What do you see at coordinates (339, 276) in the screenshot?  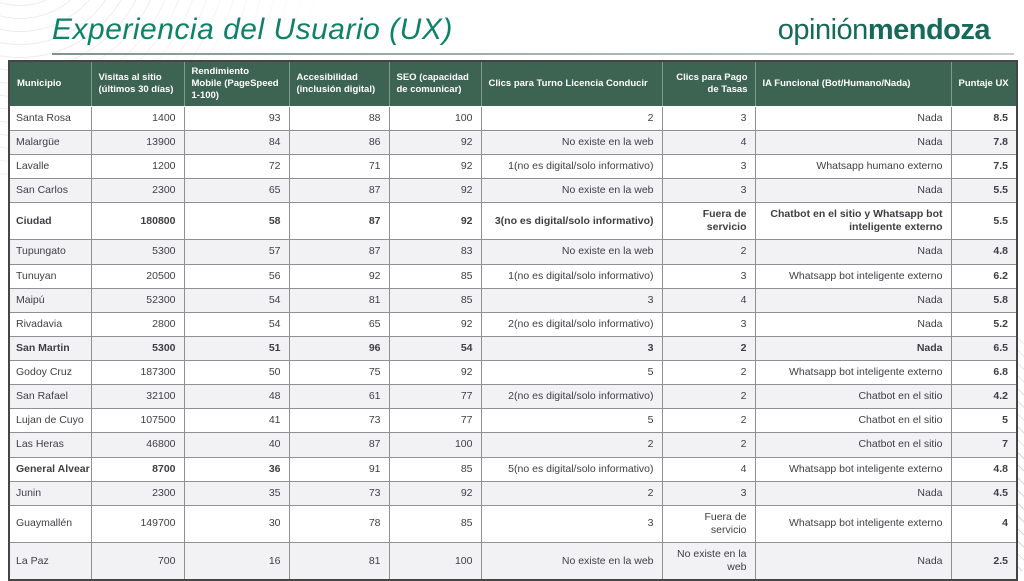 I see `cell-accesibilidad: 92` at bounding box center [339, 276].